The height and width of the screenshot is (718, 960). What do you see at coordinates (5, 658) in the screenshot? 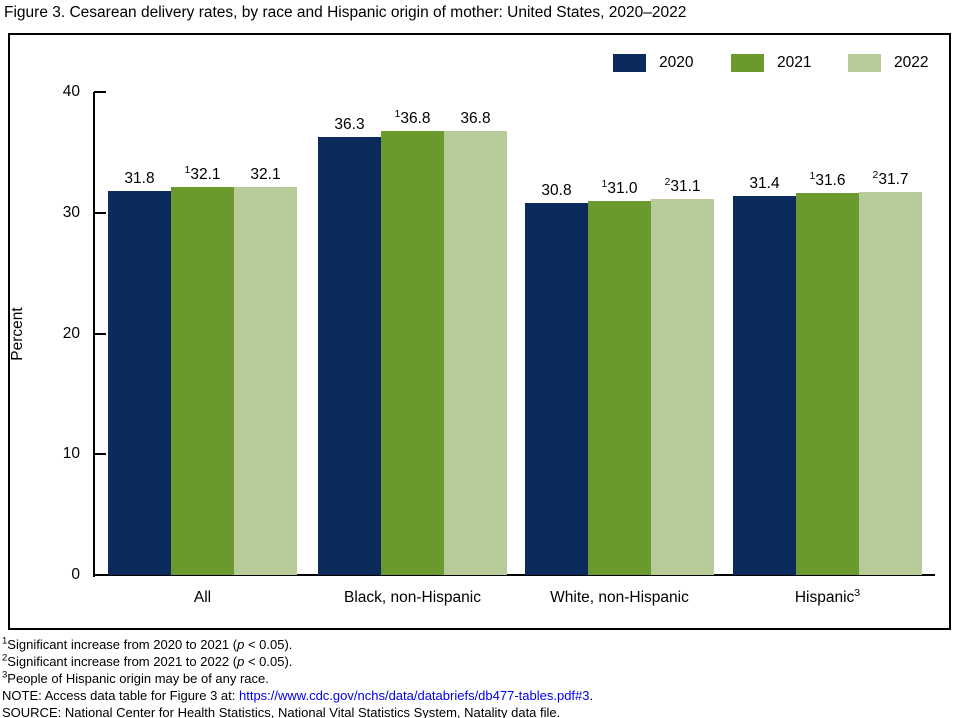
I see `footnote-2-sup: 2` at bounding box center [5, 658].